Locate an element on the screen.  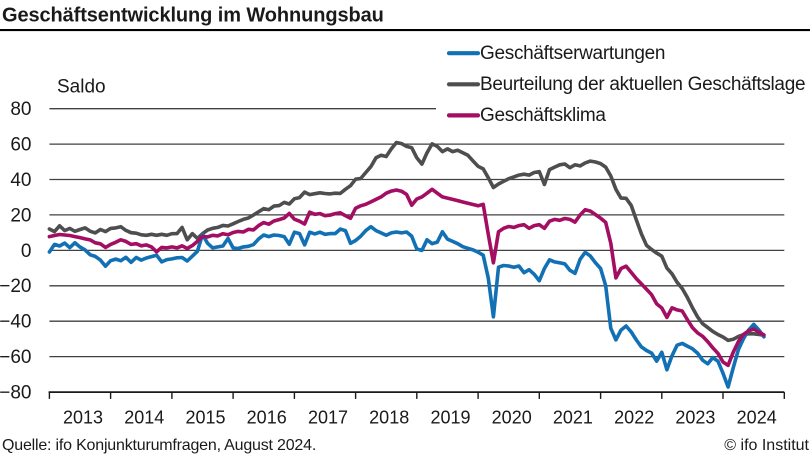
svg-text: 2021 is located at coordinates (573, 418).